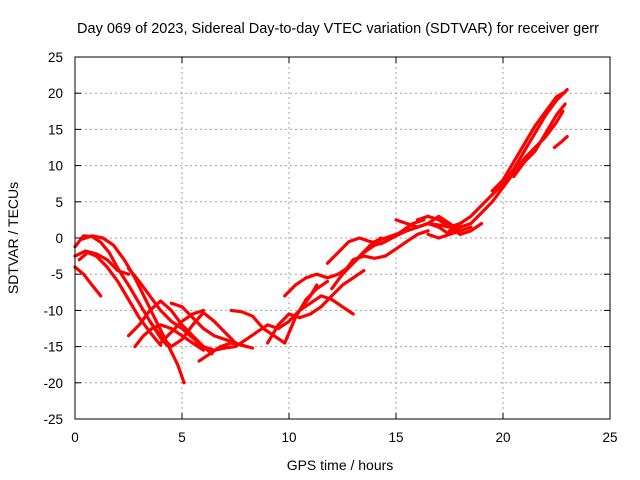  What do you see at coordinates (55, 57) in the screenshot?
I see `y-tick-label: 25` at bounding box center [55, 57].